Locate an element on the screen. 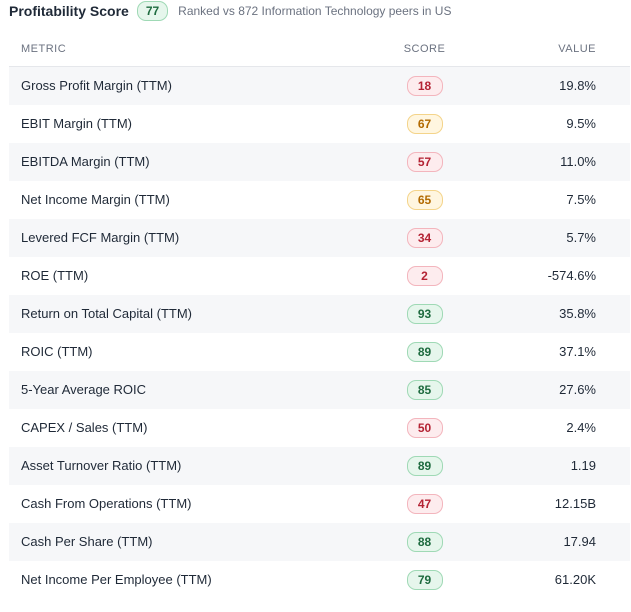 This screenshot has width=631, height=612. score-cell: 93 is located at coordinates (424, 313).